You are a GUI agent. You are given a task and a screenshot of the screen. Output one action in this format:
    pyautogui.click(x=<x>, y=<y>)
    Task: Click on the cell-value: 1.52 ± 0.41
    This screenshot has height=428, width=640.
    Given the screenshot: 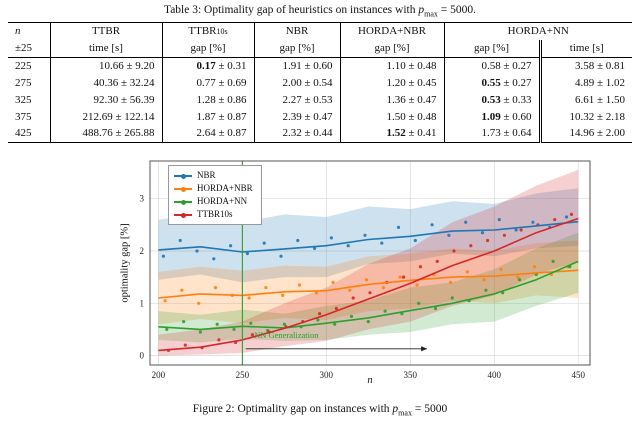 What is the action you would take?
    pyautogui.click(x=391, y=134)
    